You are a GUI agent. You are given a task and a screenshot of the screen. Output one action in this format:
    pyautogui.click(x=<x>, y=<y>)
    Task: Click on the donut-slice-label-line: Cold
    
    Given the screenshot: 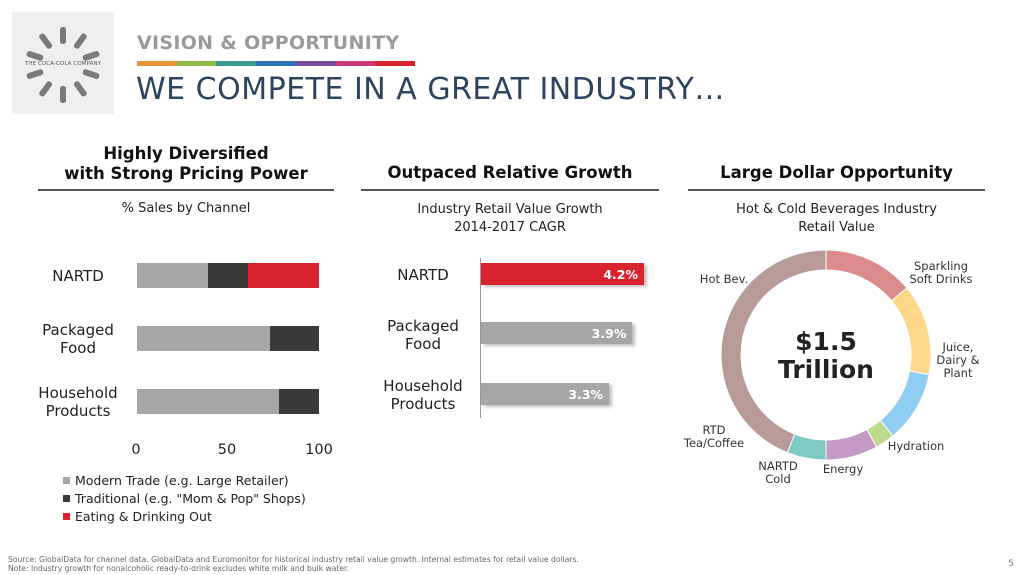 What is the action you would take?
    pyautogui.click(x=778, y=479)
    